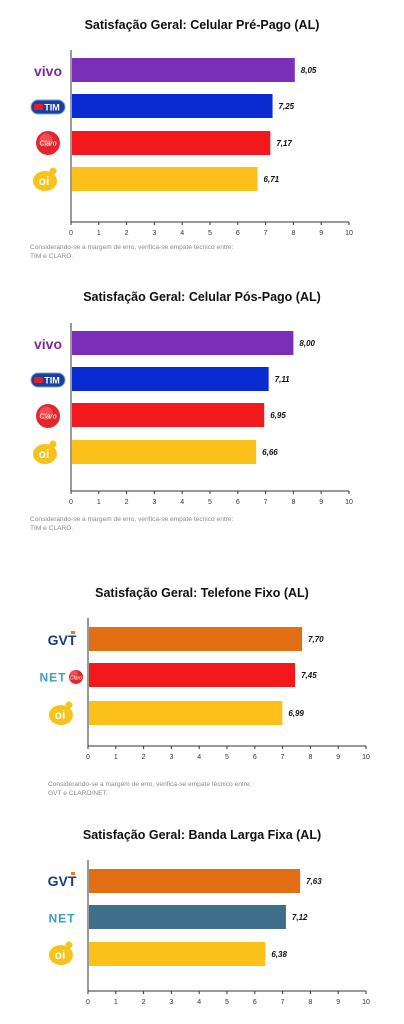  I want to click on data-label: 6,38, so click(279, 954).